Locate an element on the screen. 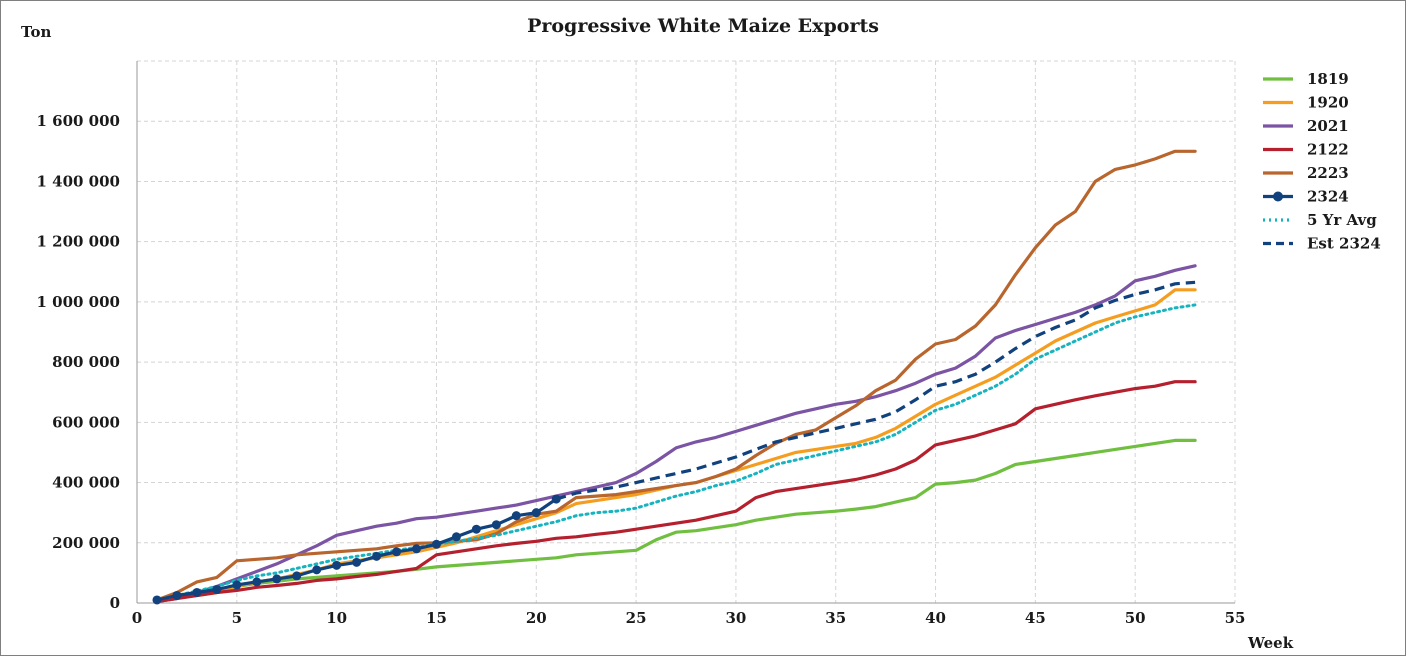 This screenshot has width=1406, height=656. y-tick-label: 800 000 is located at coordinates (86, 362).